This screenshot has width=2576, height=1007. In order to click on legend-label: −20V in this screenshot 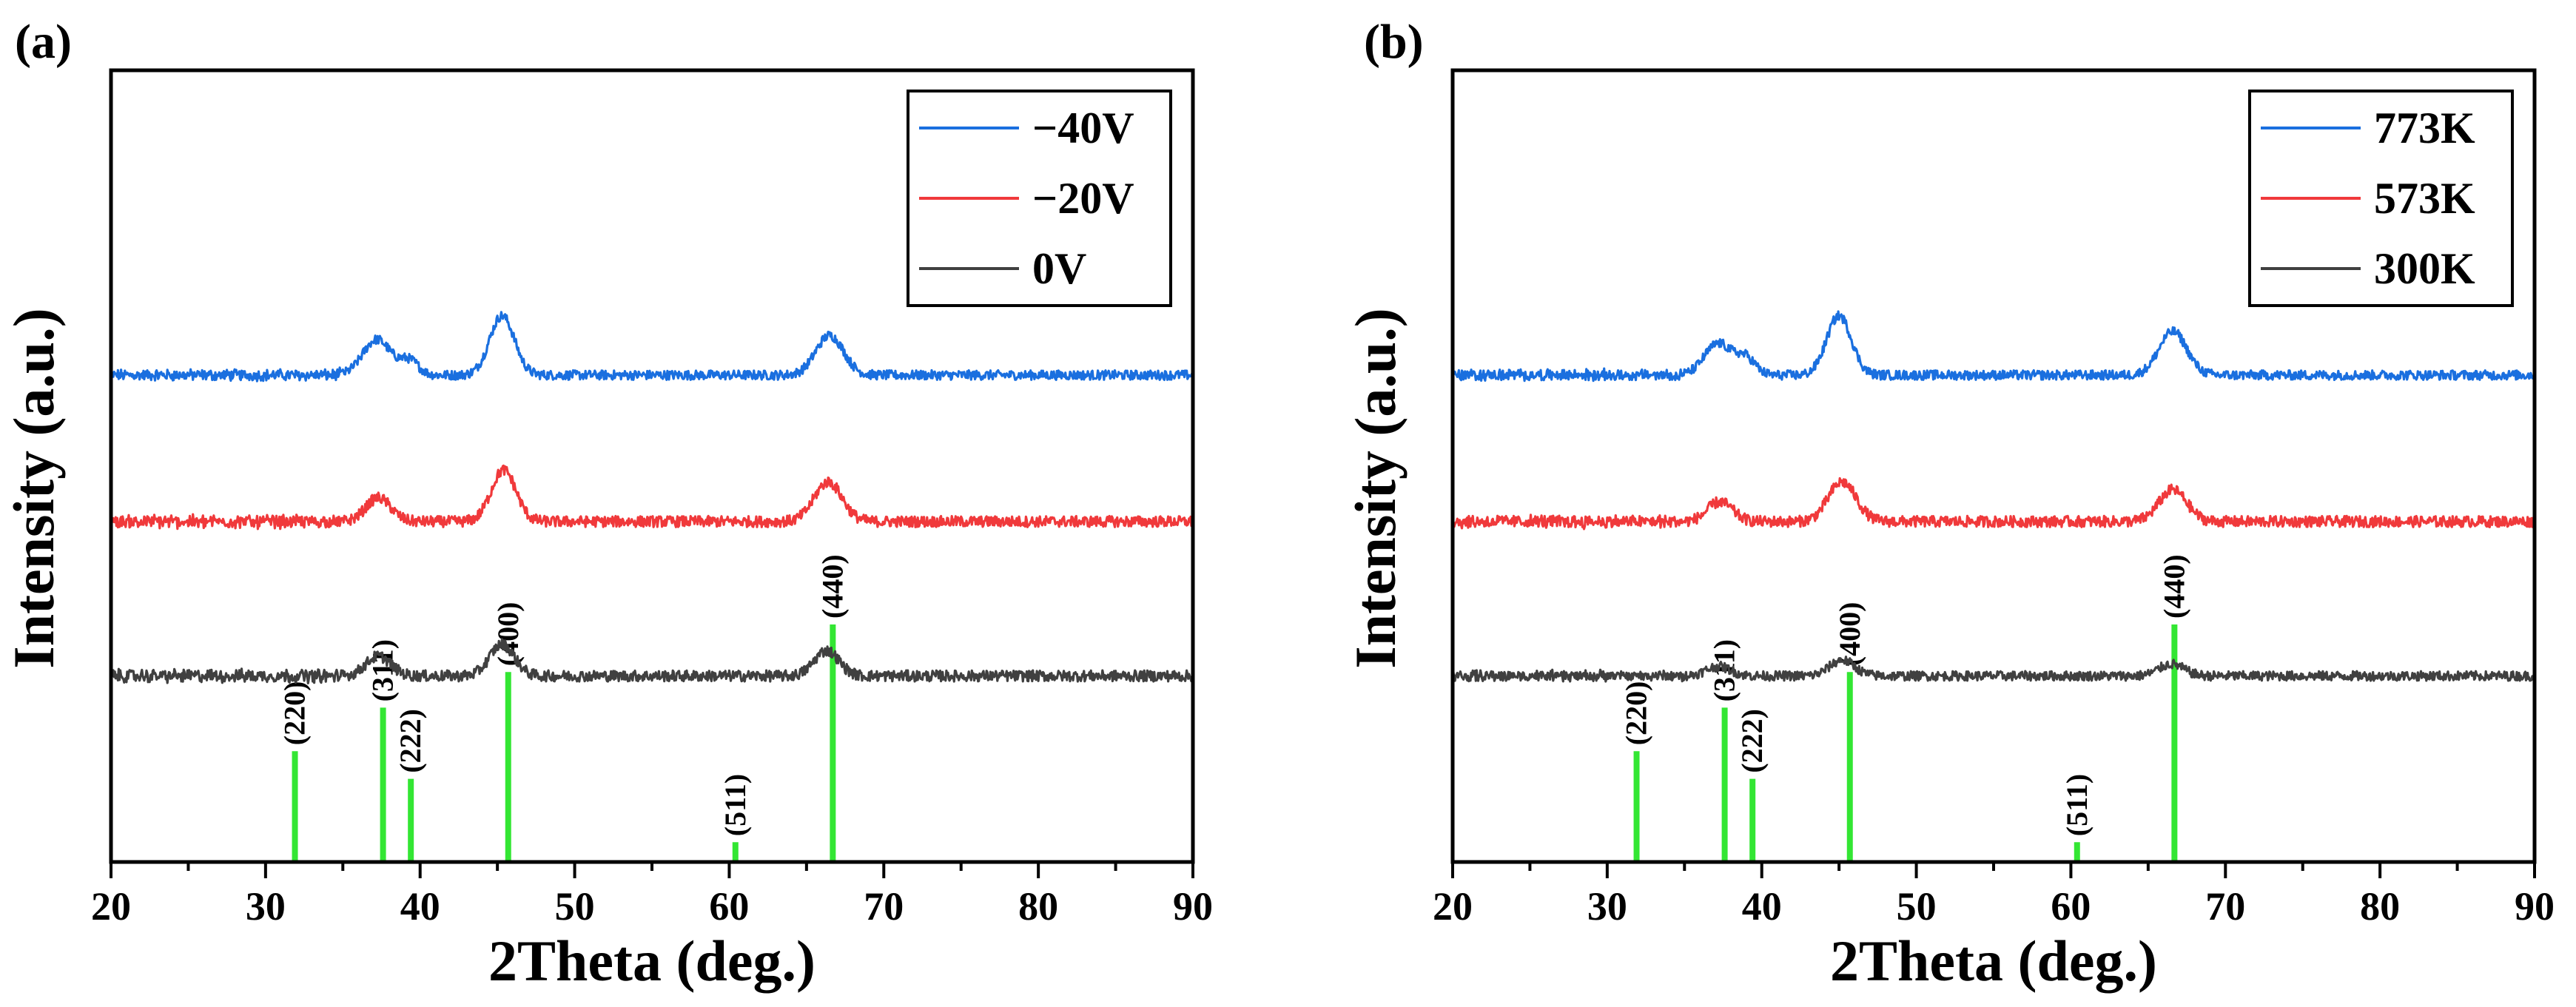, I will do `click(1083, 198)`.